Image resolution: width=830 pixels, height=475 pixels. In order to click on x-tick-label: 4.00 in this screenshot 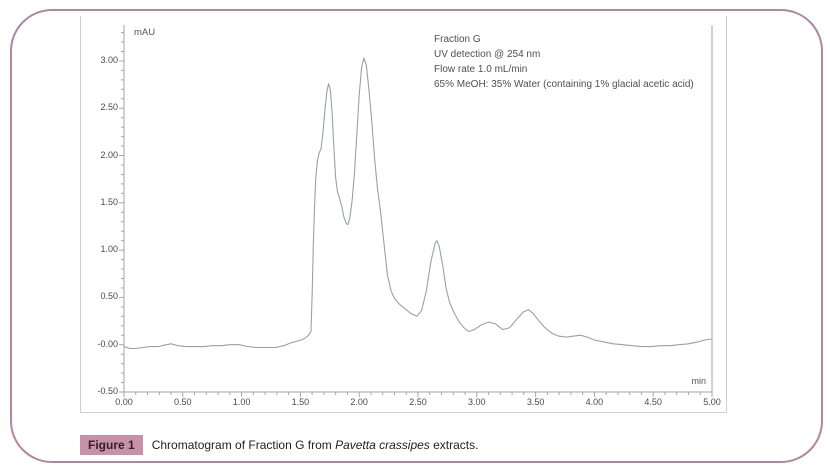, I will do `click(594, 402)`.